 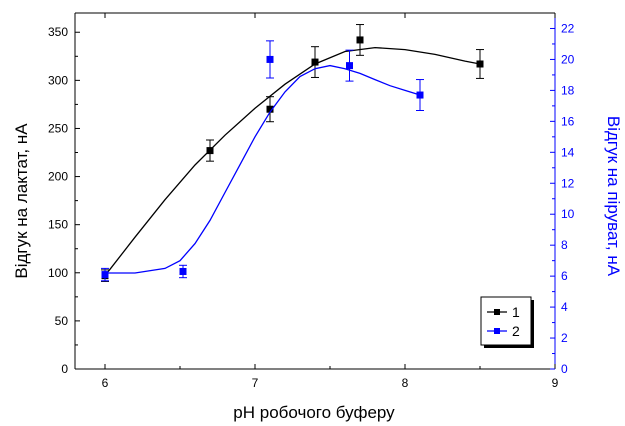 What do you see at coordinates (568, 28) in the screenshot?
I see `right-y-tick-label: 22` at bounding box center [568, 28].